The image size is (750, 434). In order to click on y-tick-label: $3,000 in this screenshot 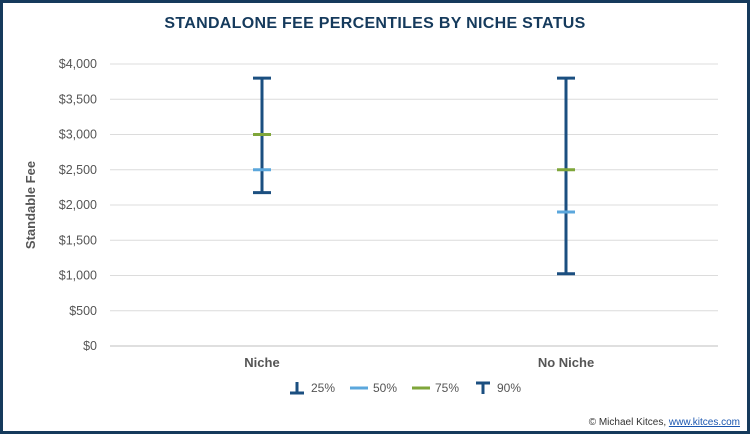, I will do `click(78, 135)`.